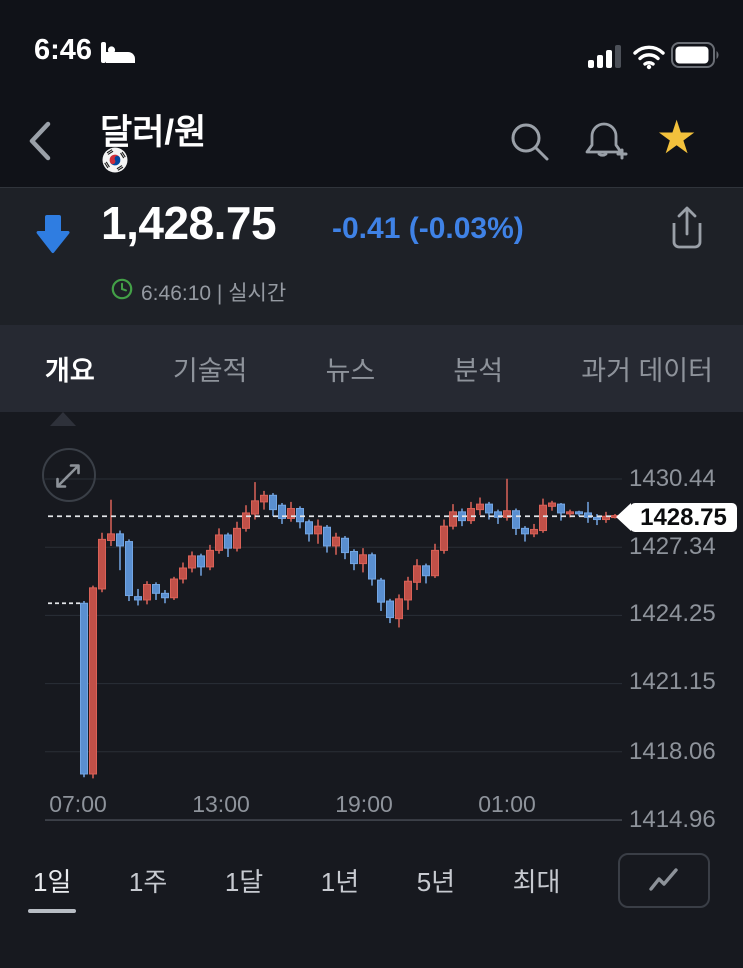 The image size is (743, 968). I want to click on x-axis-label: 01:00, so click(507, 804).